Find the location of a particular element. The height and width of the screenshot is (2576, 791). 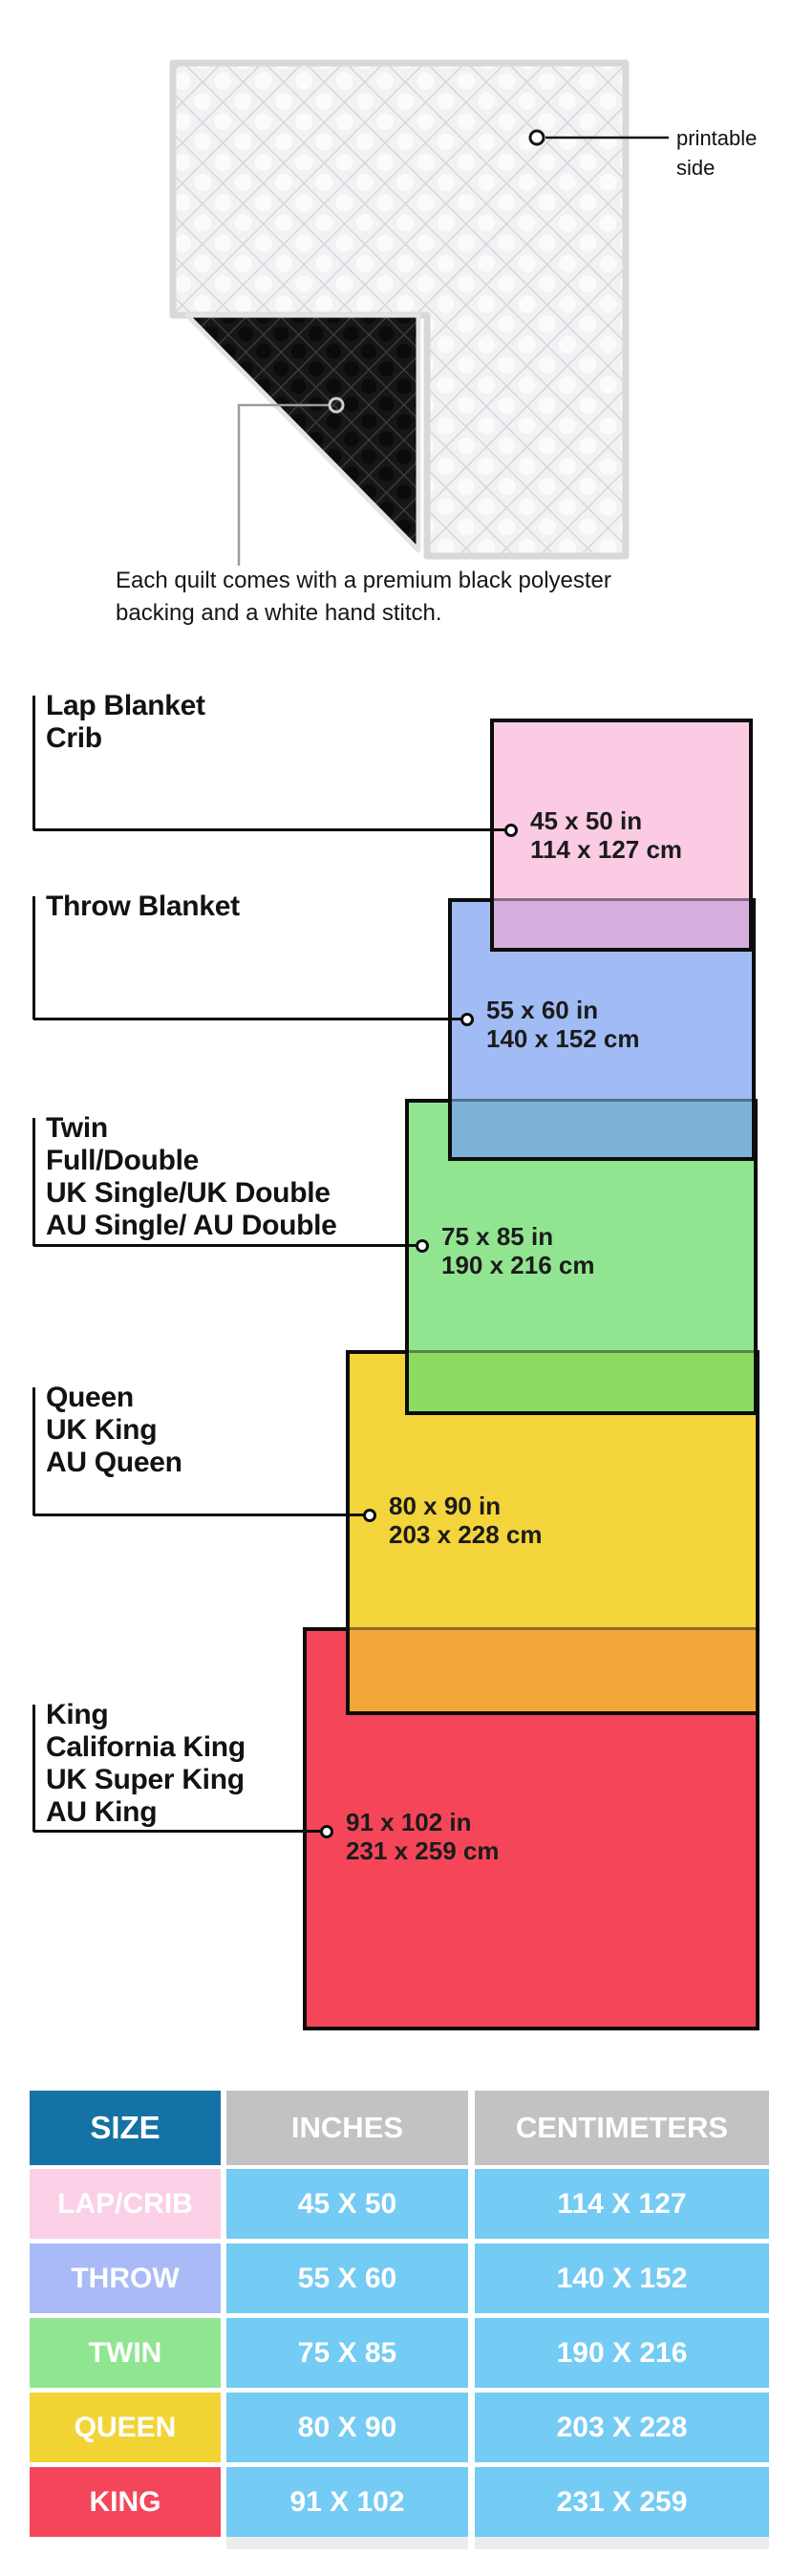

quilt-illustration is located at coordinates (419, 312).